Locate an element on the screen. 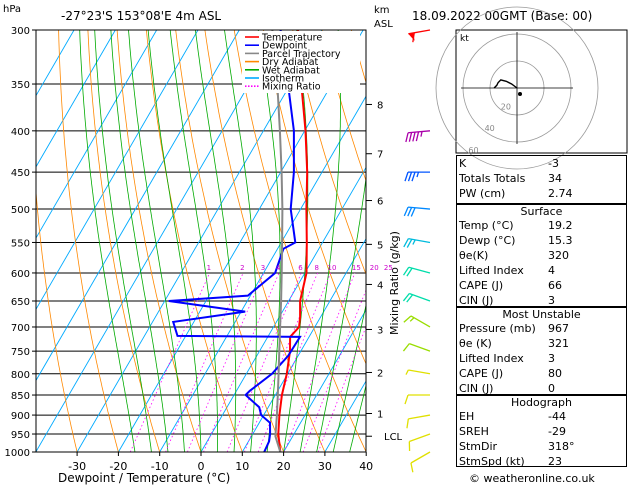 This screenshot has width=629, height=486. pressure-tick-label: 650 is located at coordinates (20, 302).